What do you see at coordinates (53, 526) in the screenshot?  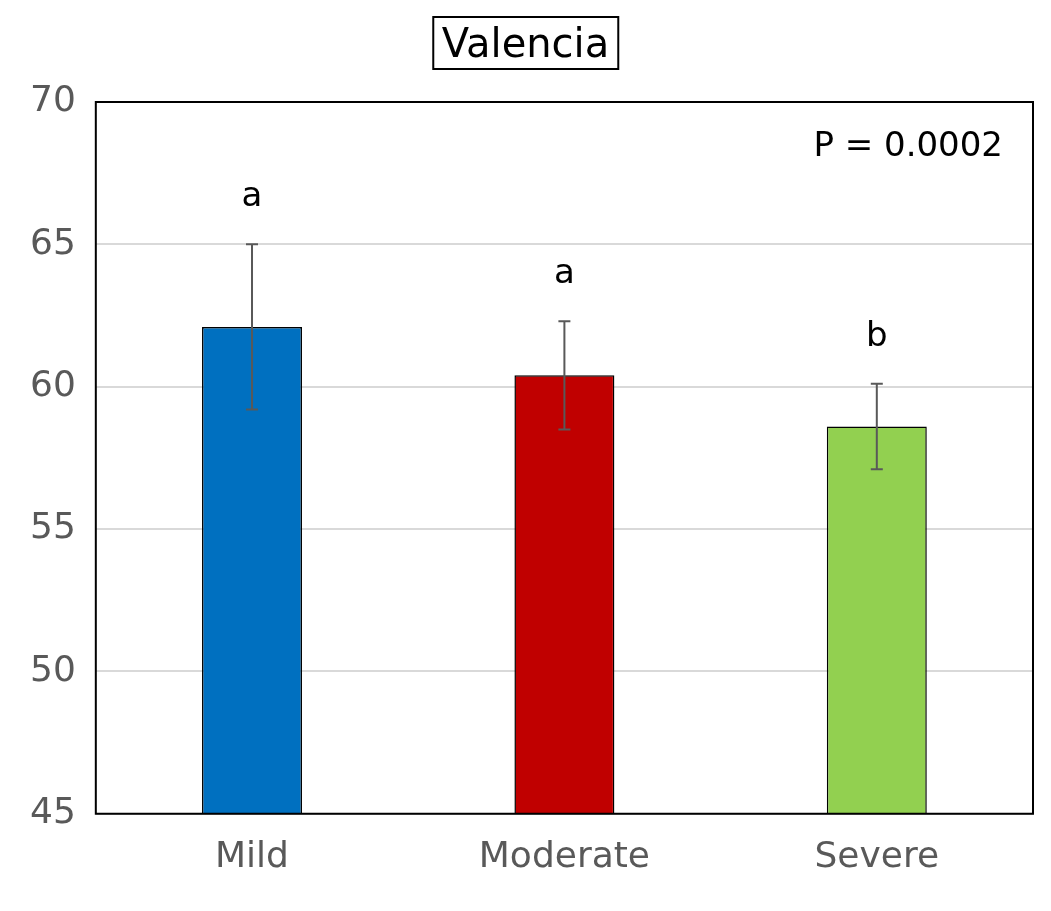 I see `y-tick-label: 55` at bounding box center [53, 526].